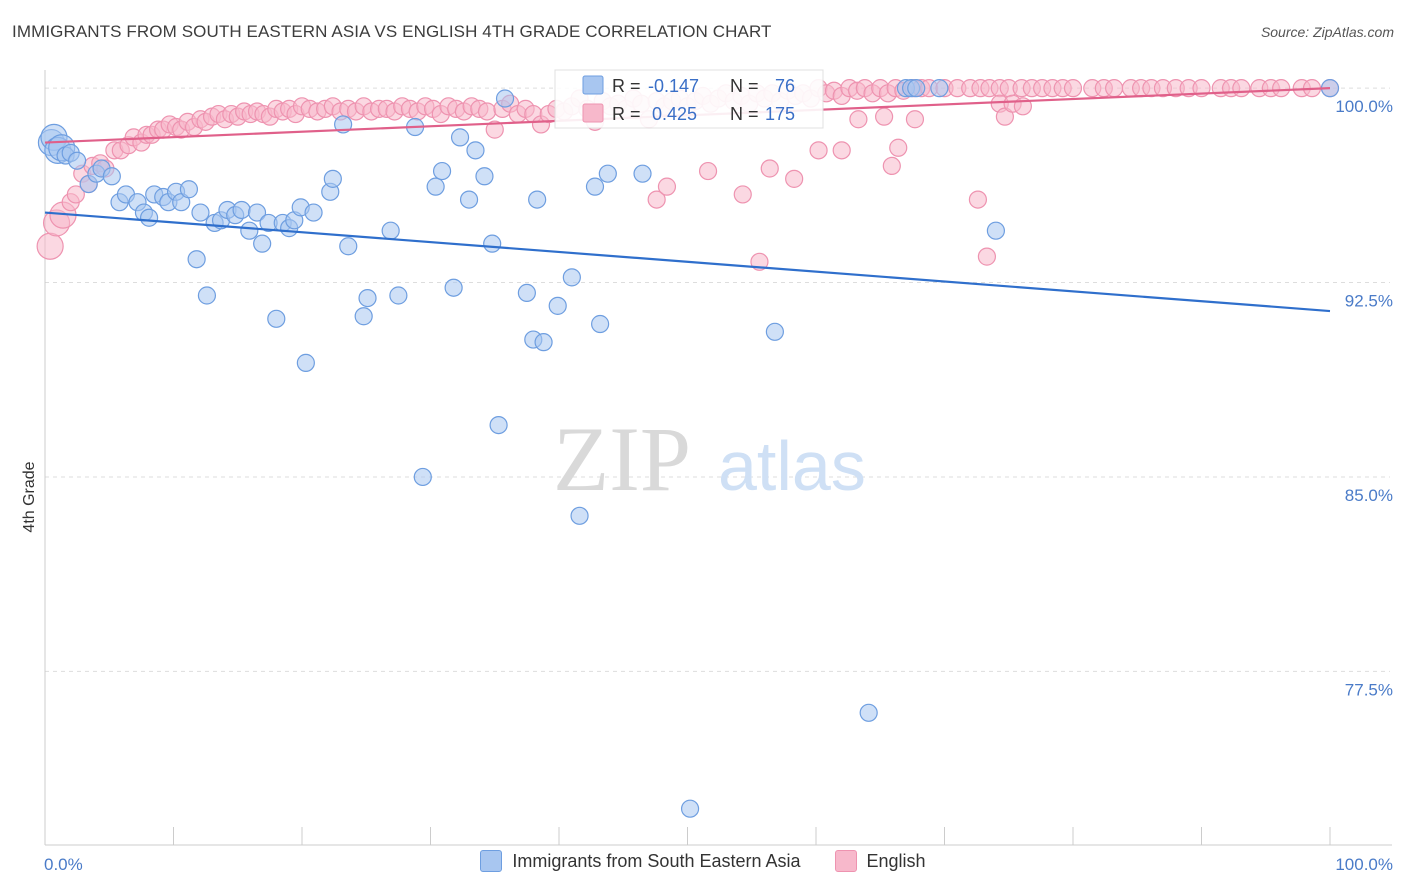  I want to click on x-tick-label-0: 0.0%, so click(63, 864).